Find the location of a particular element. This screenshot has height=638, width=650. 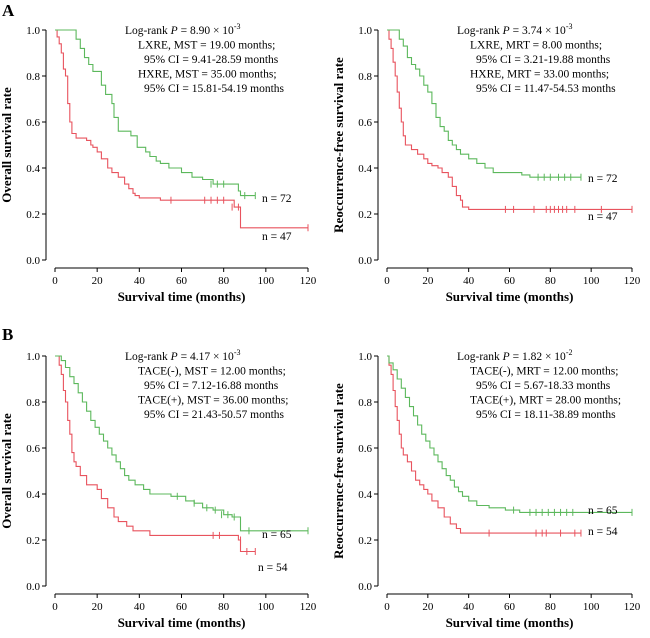

stat-annotation: HXRE, MST = 35.00 months; is located at coordinates (207, 75).